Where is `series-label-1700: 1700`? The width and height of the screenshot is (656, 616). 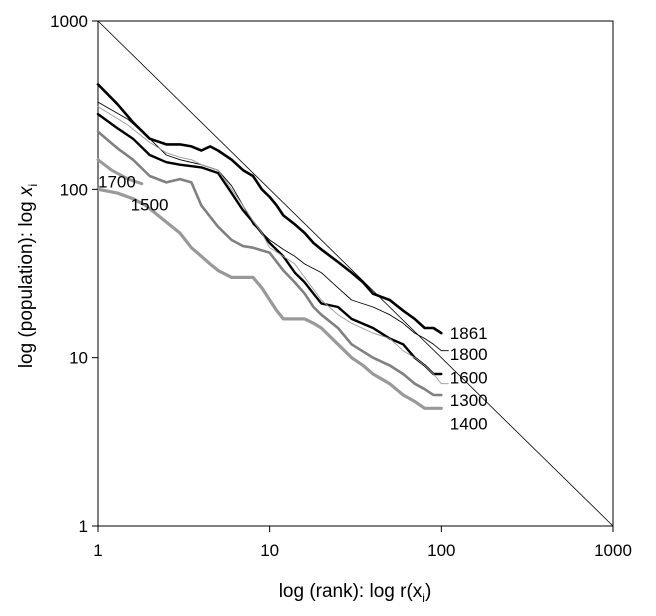 series-label-1700: 1700 is located at coordinates (117, 182).